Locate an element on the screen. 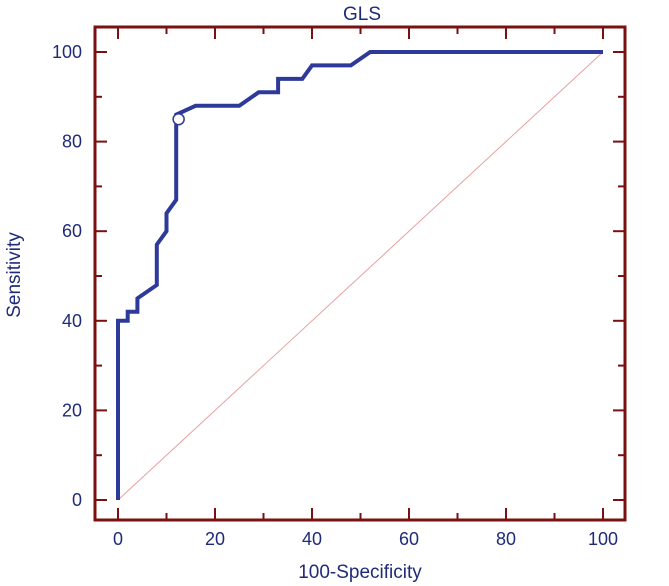 Image resolution: width=669 pixels, height=586 pixels. x-tick-label: 40 is located at coordinates (312, 539).